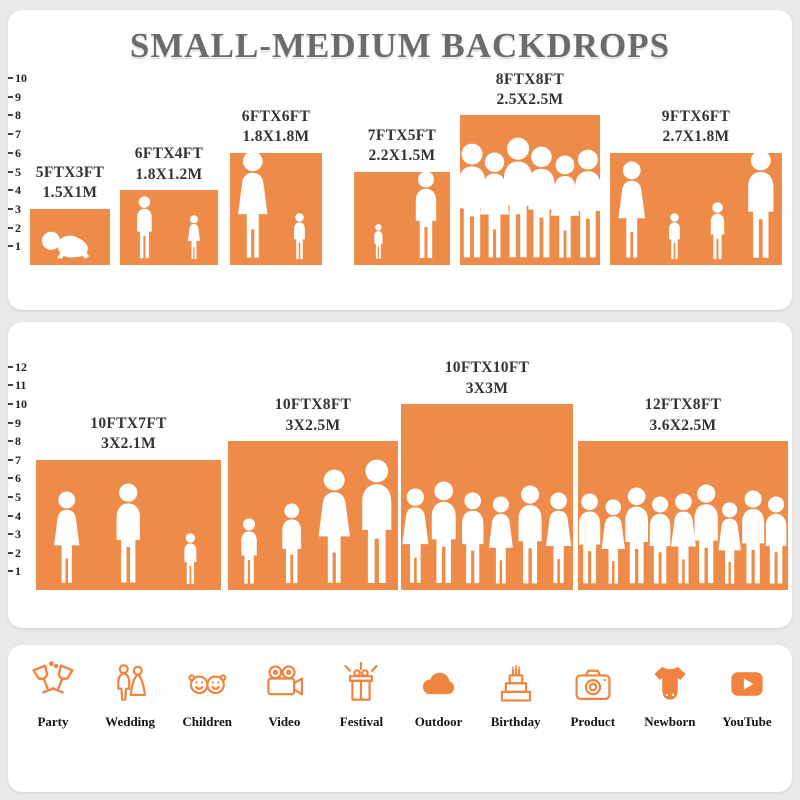  What do you see at coordinates (169, 154) in the screenshot?
I see `size-ft-label: 6FTX4FT` at bounding box center [169, 154].